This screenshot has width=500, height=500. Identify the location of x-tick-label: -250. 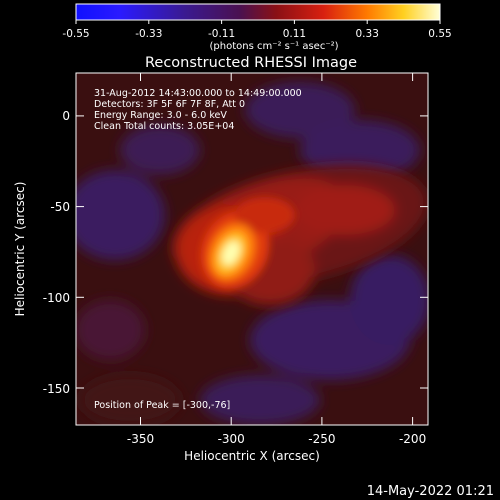
(321, 439).